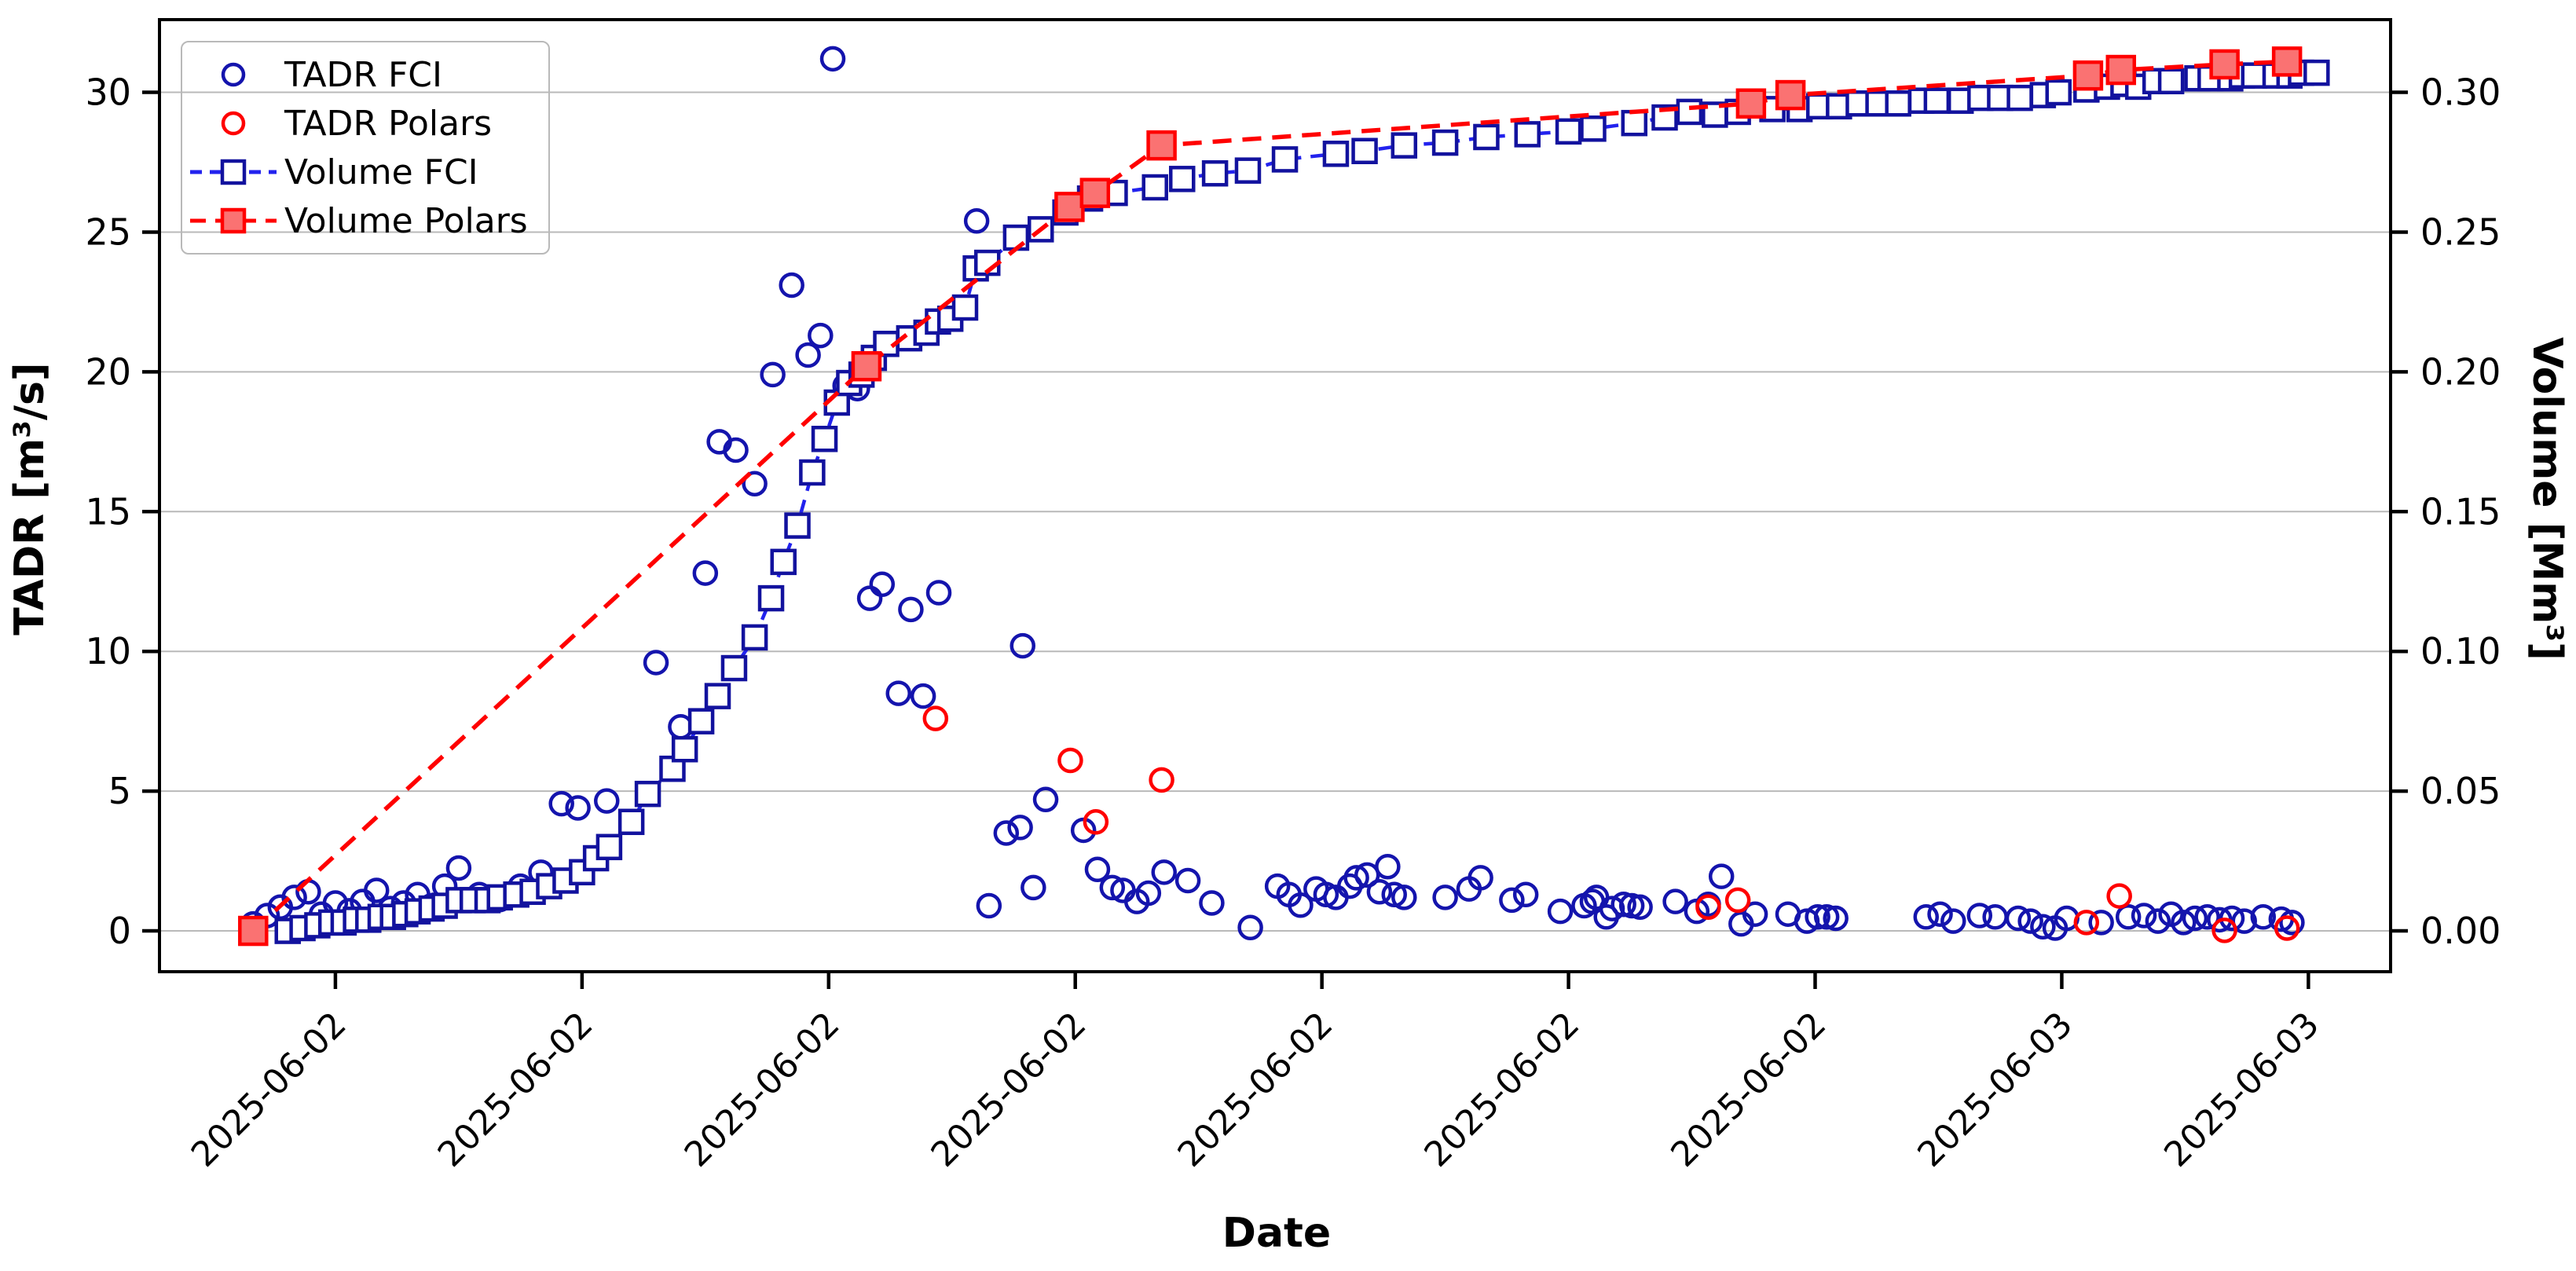 The width and height of the screenshot is (2576, 1271). I want to click on legend-label: Volume Polars, so click(406, 220).